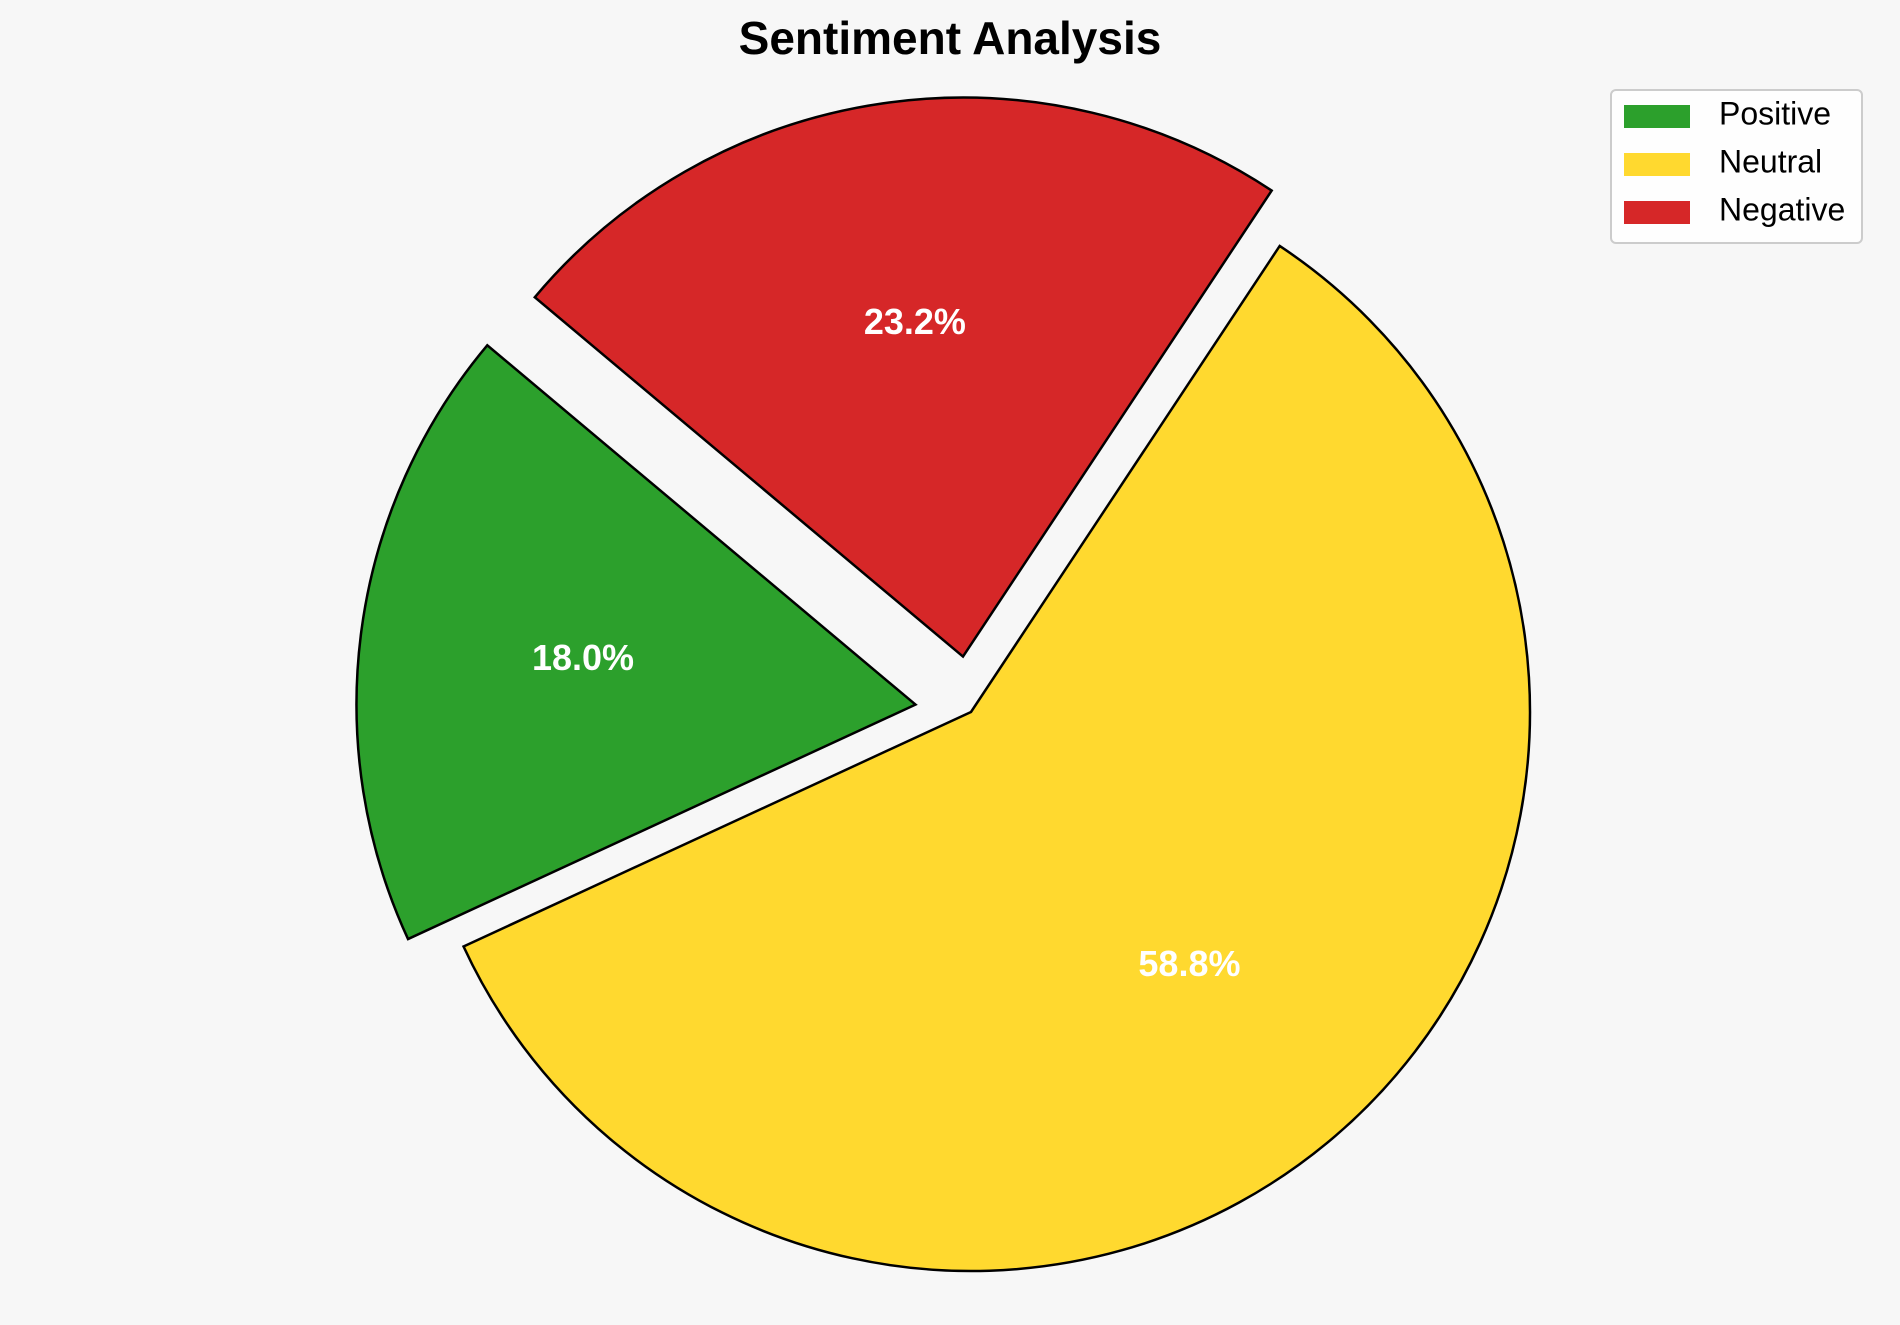 Image resolution: width=1900 pixels, height=1325 pixels. Describe the element at coordinates (1770, 161) in the screenshot. I see `legend-label-neutral: Neutral` at that location.